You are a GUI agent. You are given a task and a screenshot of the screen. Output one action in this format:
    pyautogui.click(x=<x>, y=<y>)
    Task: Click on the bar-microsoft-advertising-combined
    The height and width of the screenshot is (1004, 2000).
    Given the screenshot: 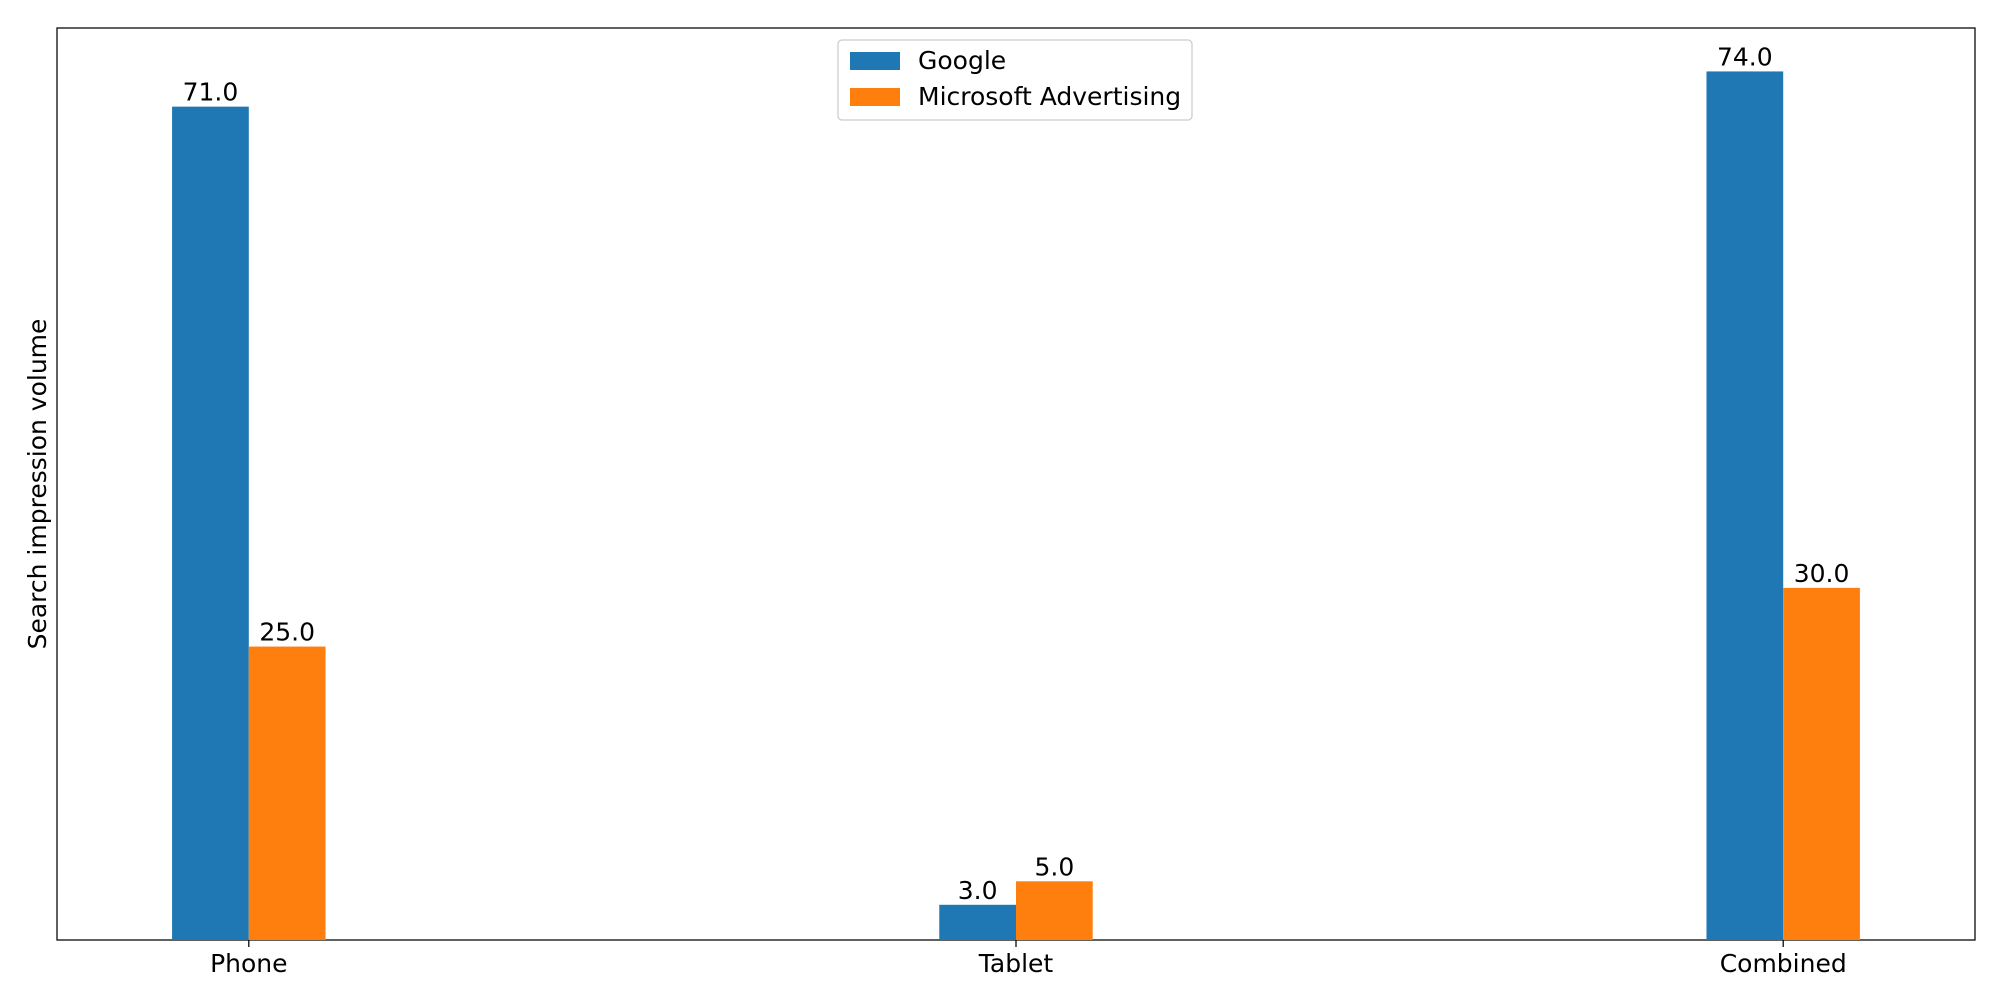 What is the action you would take?
    pyautogui.click(x=1821, y=763)
    